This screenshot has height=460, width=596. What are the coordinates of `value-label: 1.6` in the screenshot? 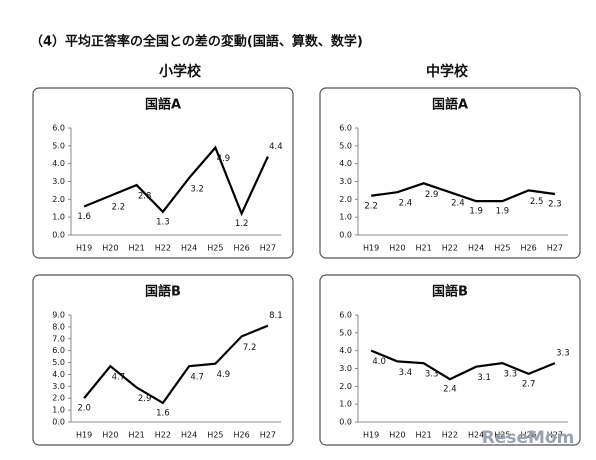 It's located at (84, 217).